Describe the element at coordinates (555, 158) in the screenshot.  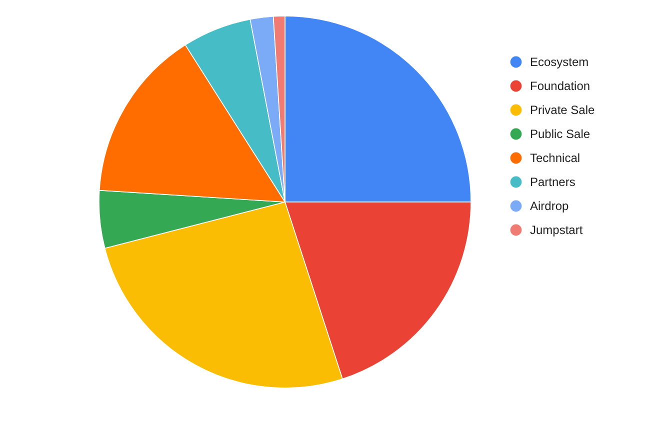
I see `legend-label: Technical` at that location.